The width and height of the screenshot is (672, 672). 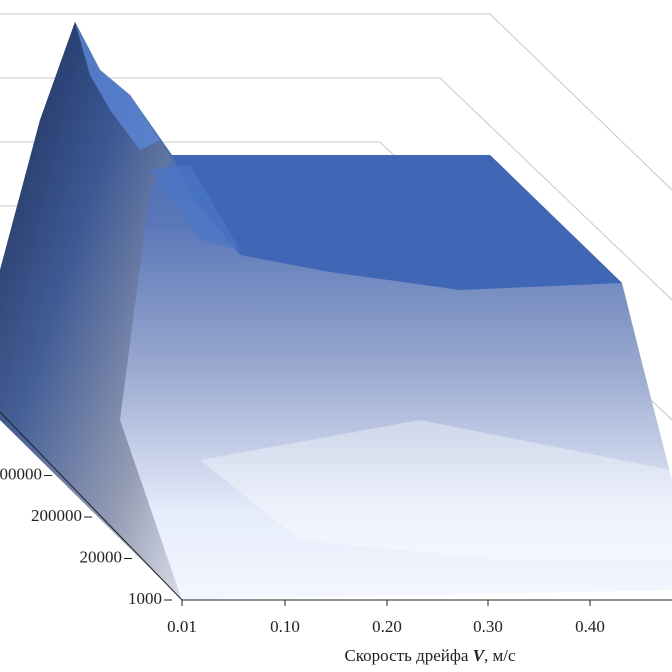 What do you see at coordinates (182, 626) in the screenshot?
I see `x-tick-label: 0.01` at bounding box center [182, 626].